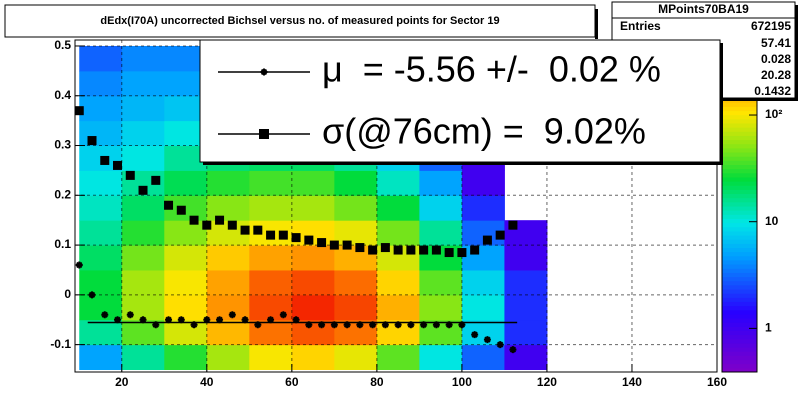 This screenshot has height=412, width=799. Describe the element at coordinates (547, 382) in the screenshot. I see `x-tick-label: 120` at that location.